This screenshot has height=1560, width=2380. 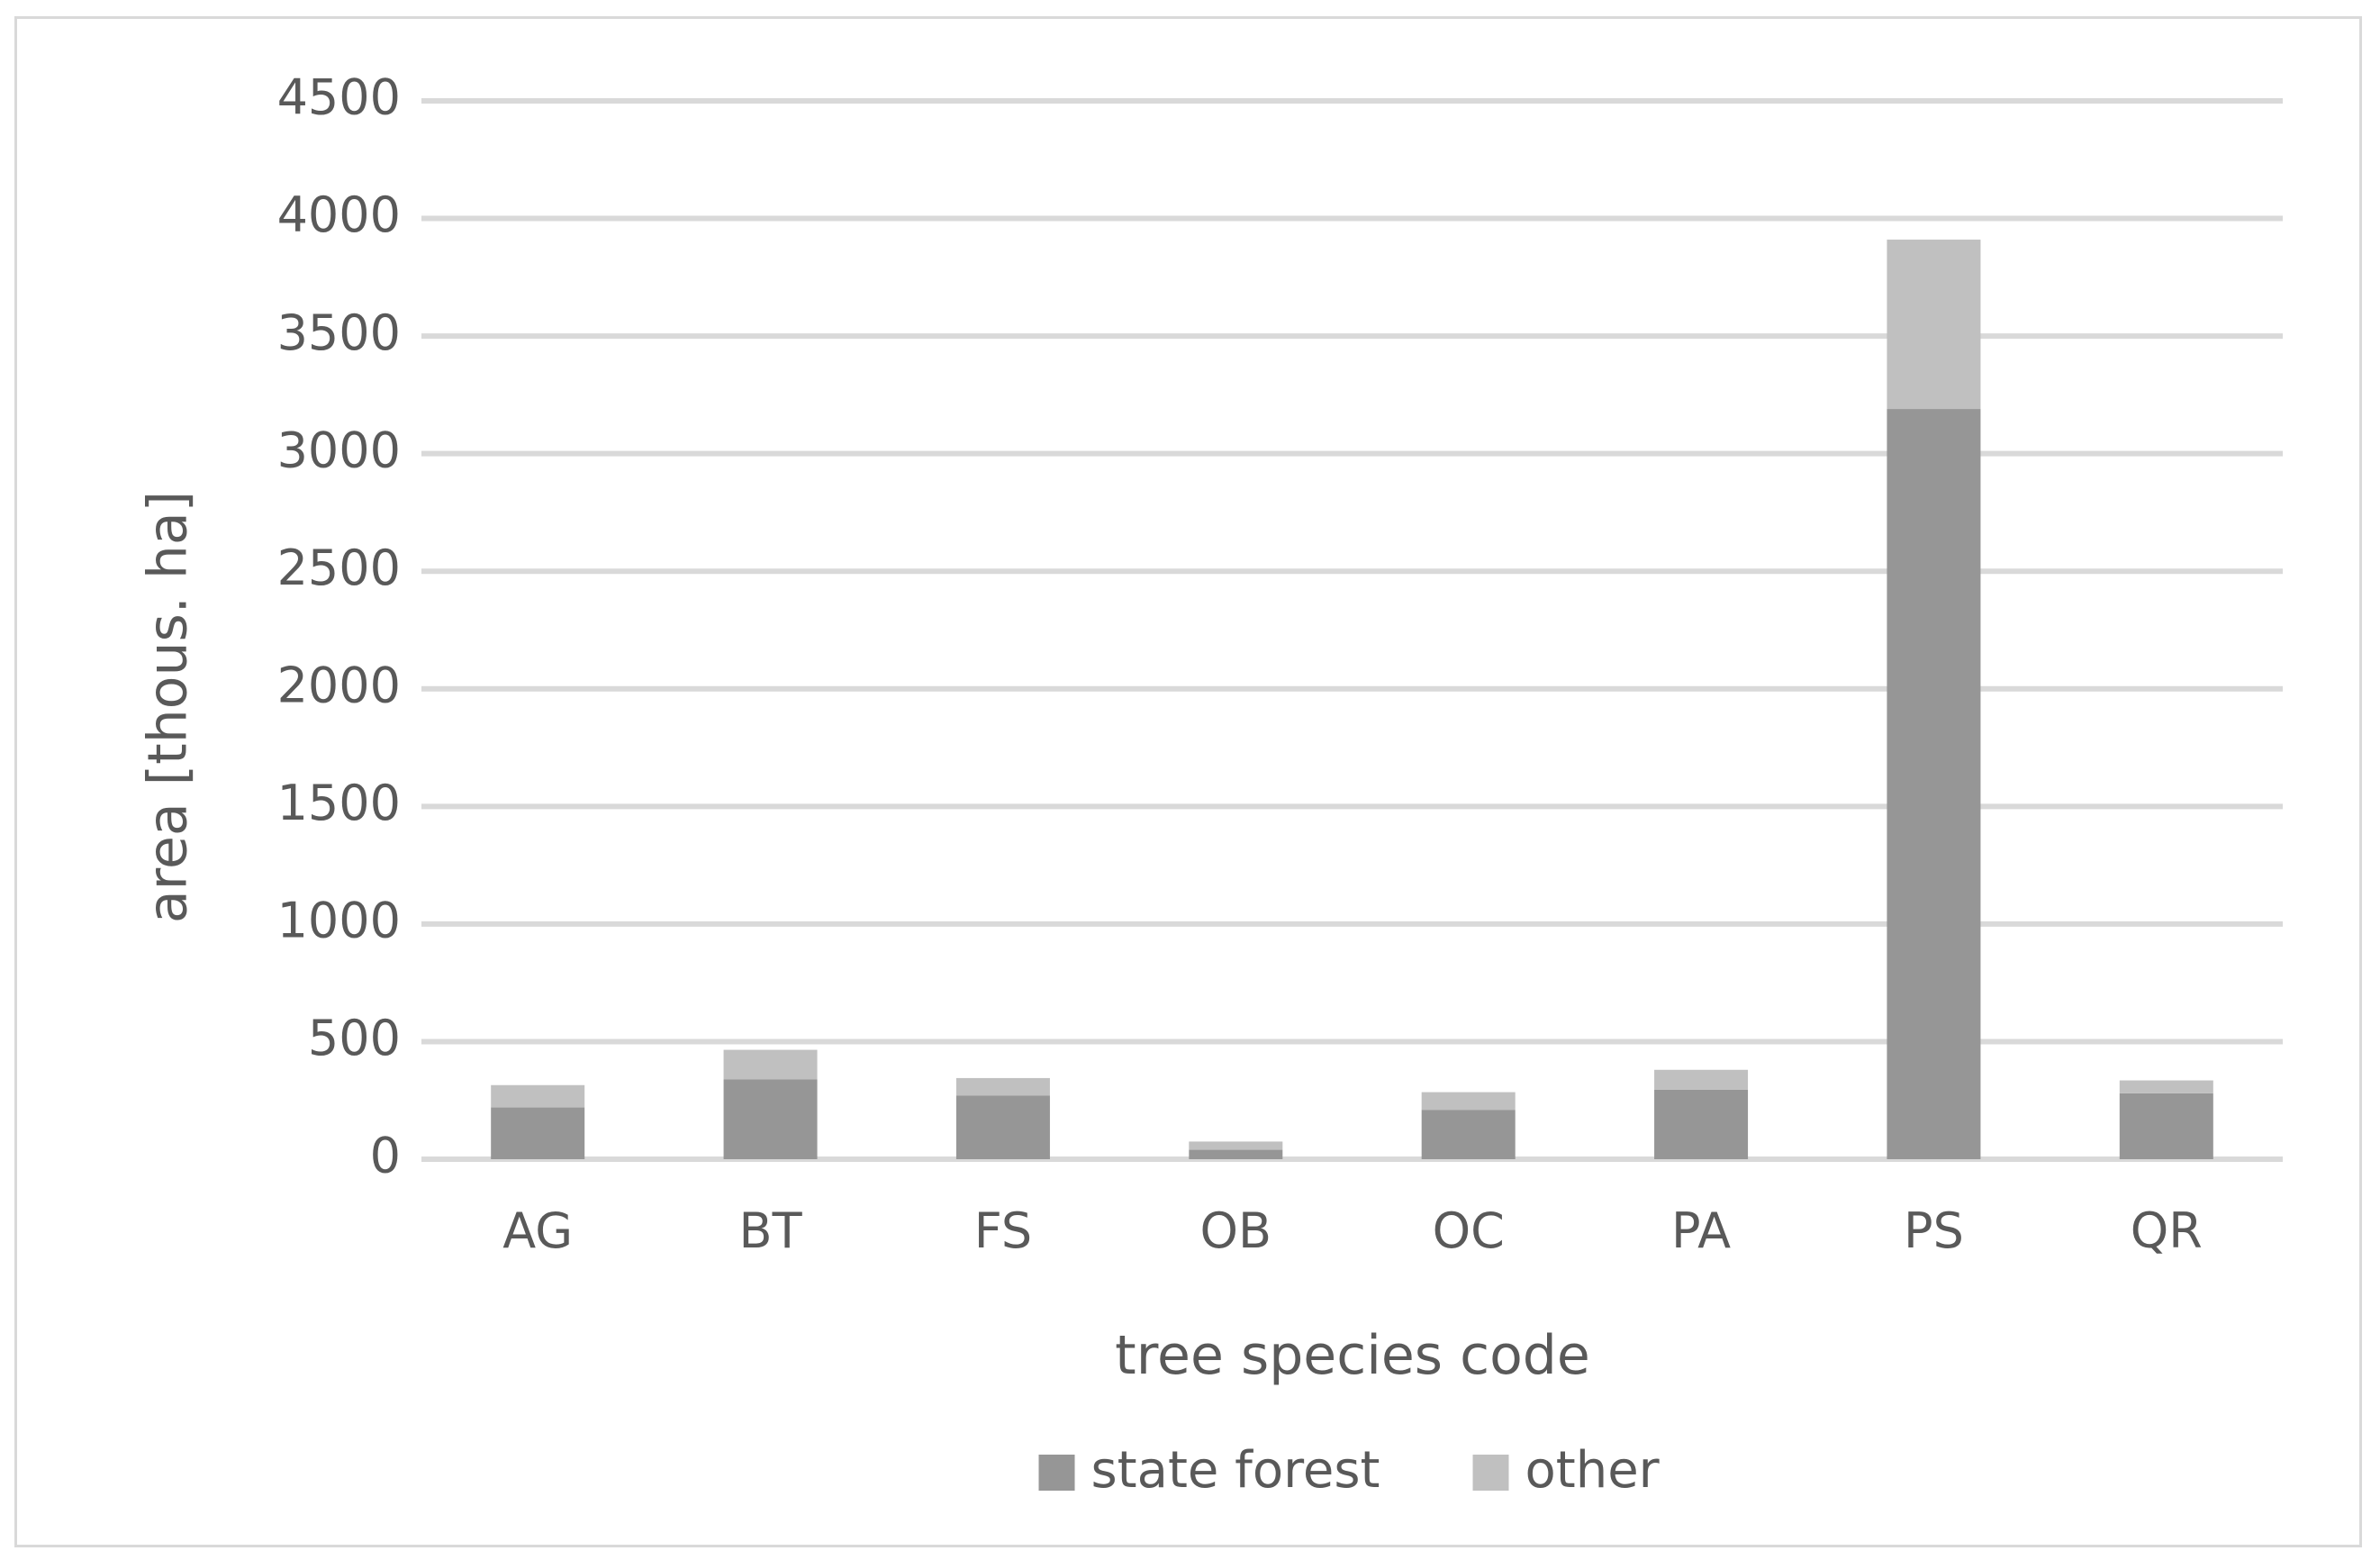 I want to click on x-tick-label: PA, so click(x=1701, y=1230).